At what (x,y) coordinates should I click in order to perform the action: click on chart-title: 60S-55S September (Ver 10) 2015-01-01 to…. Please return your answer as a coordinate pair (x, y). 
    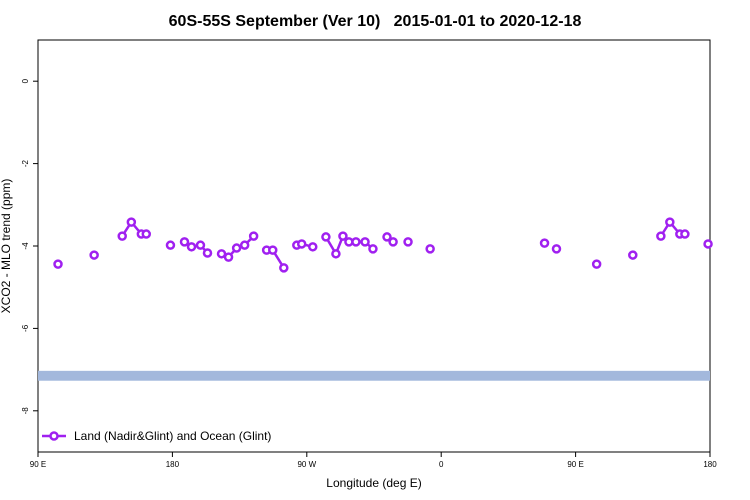
    Looking at the image, I should click on (375, 21).